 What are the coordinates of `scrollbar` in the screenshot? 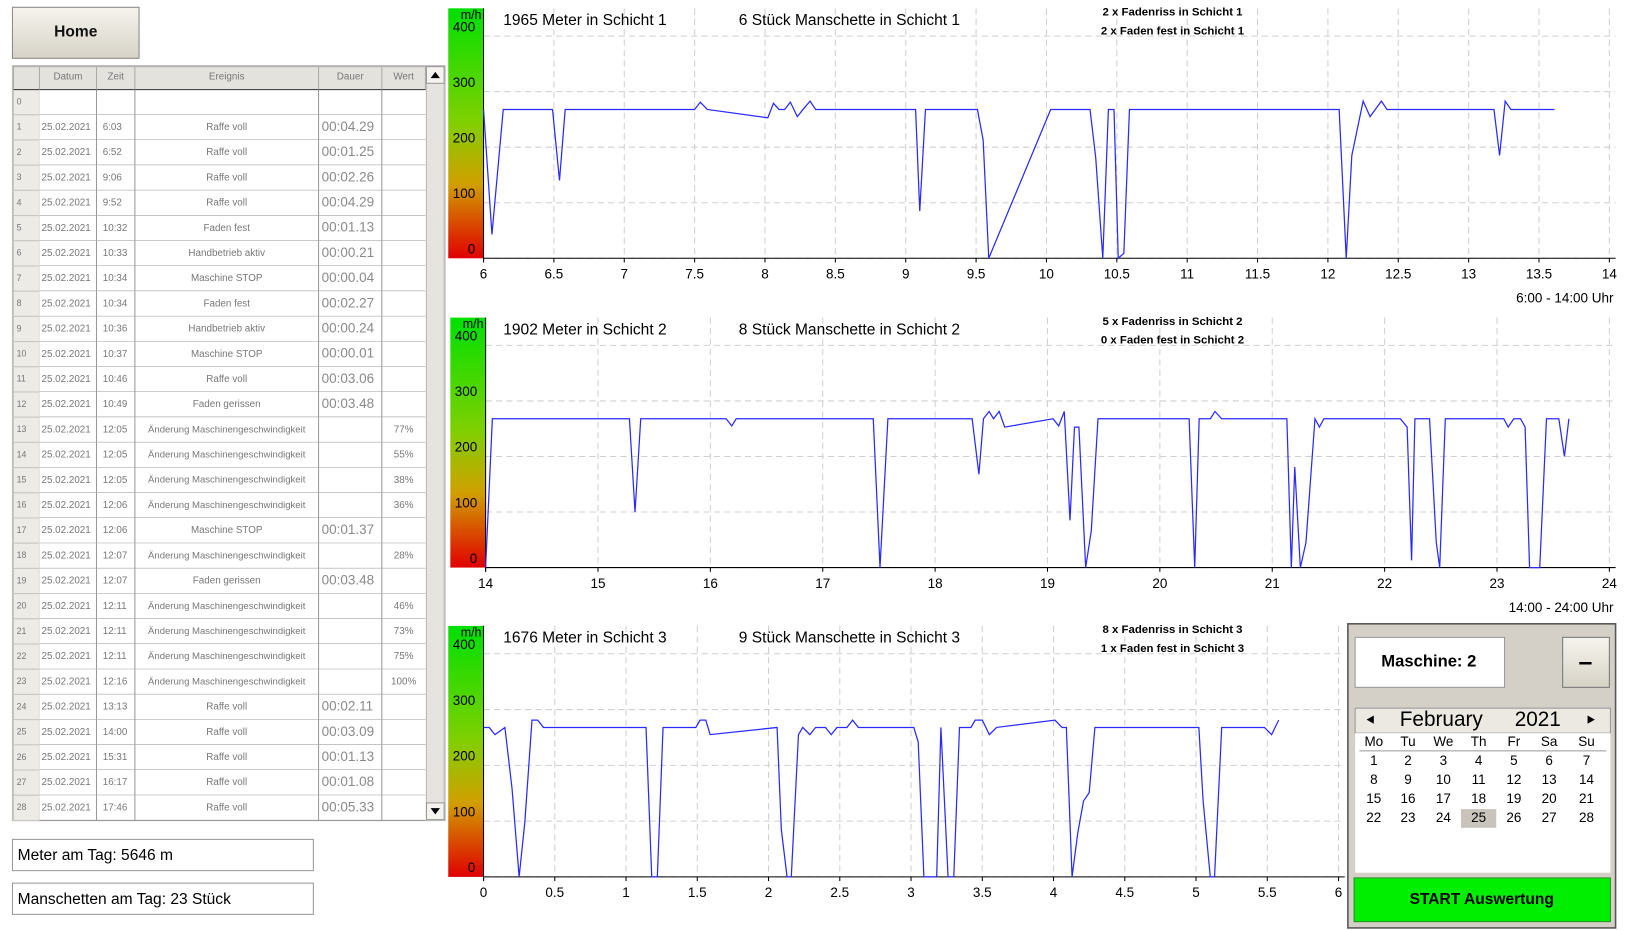 It's located at (435, 443).